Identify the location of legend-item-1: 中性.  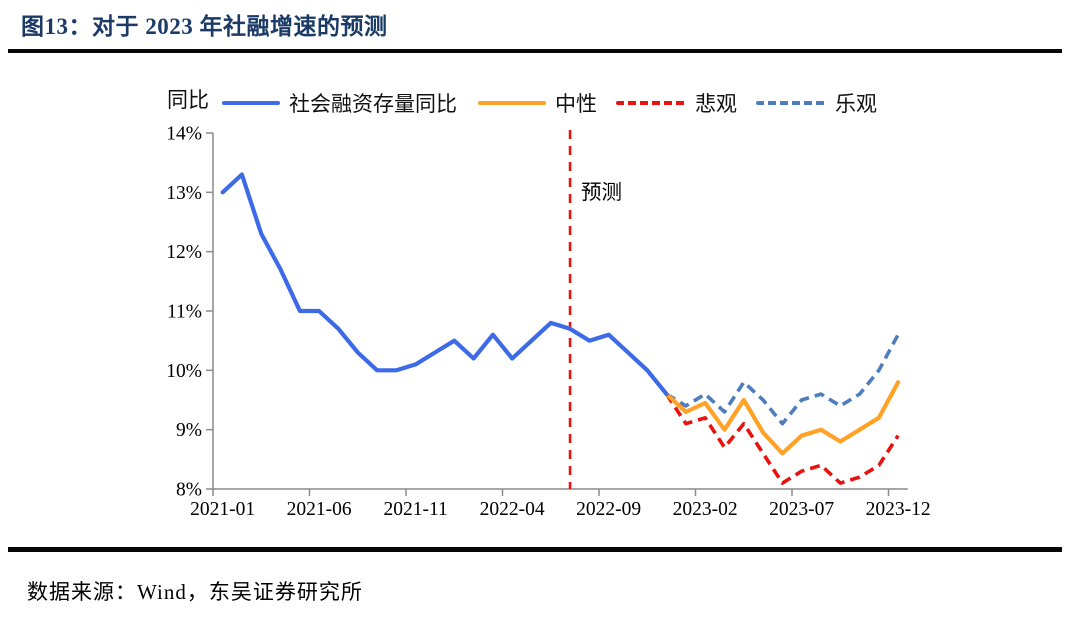
(537, 103).